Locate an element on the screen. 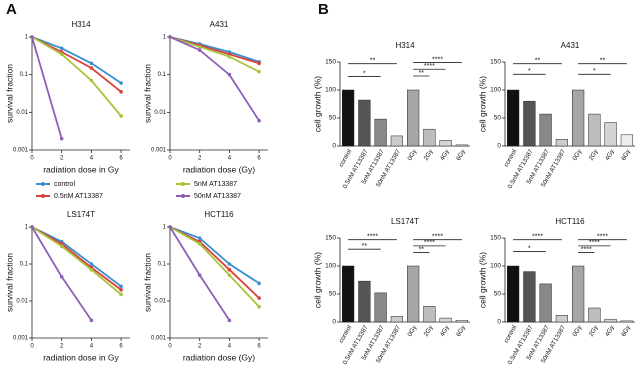 The height and width of the screenshot is (368, 640). x-axis-label: radiation dose in Gy is located at coordinates (81, 169).